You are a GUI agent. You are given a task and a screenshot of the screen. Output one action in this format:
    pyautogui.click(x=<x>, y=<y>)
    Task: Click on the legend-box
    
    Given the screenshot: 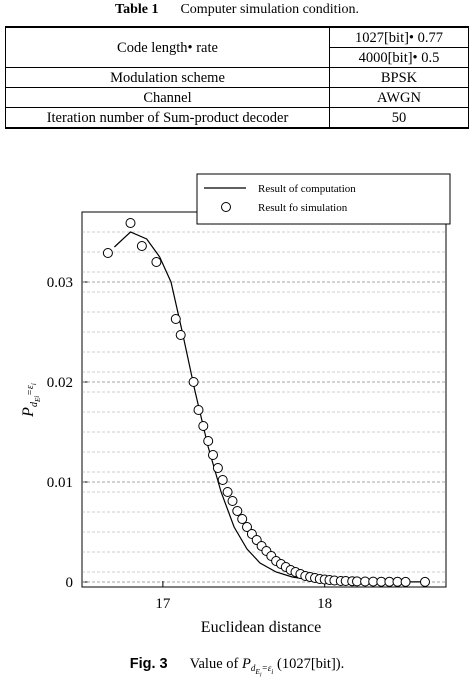 What is the action you would take?
    pyautogui.click(x=323, y=199)
    